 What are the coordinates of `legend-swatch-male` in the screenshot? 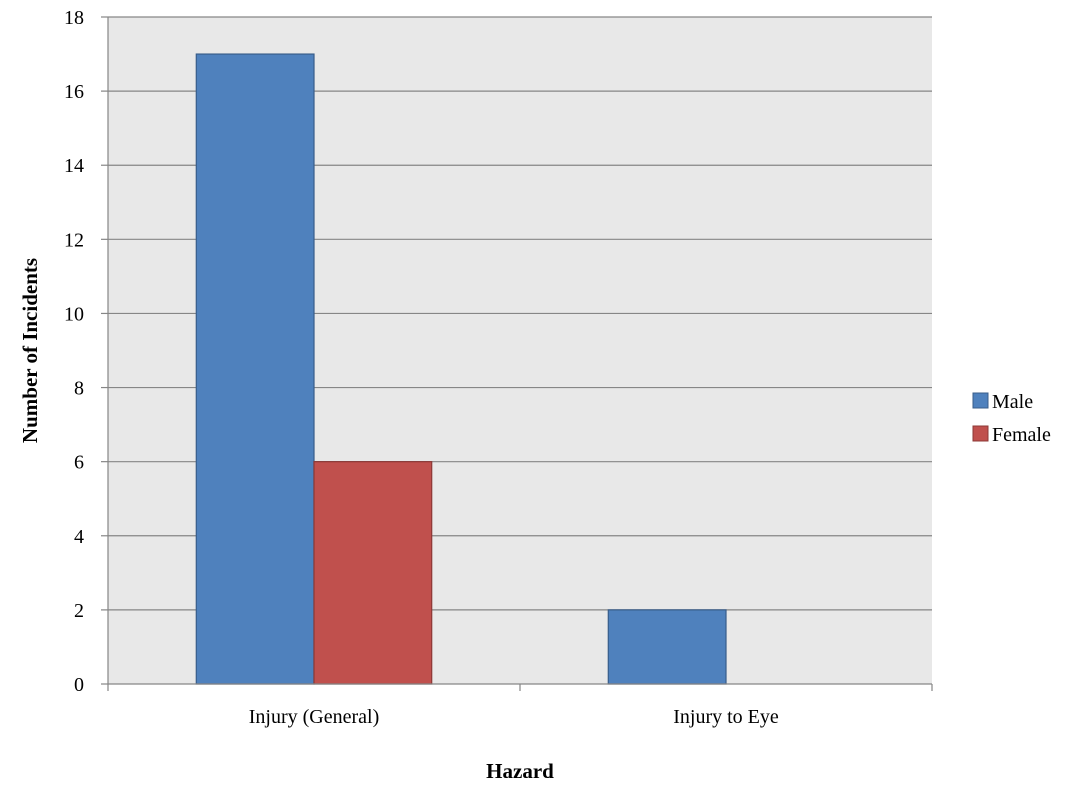 It's located at (980, 400).